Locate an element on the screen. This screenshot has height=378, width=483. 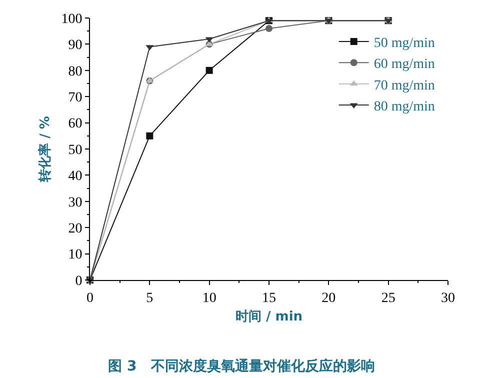
y-tick-label: 50 is located at coordinates (75, 150).